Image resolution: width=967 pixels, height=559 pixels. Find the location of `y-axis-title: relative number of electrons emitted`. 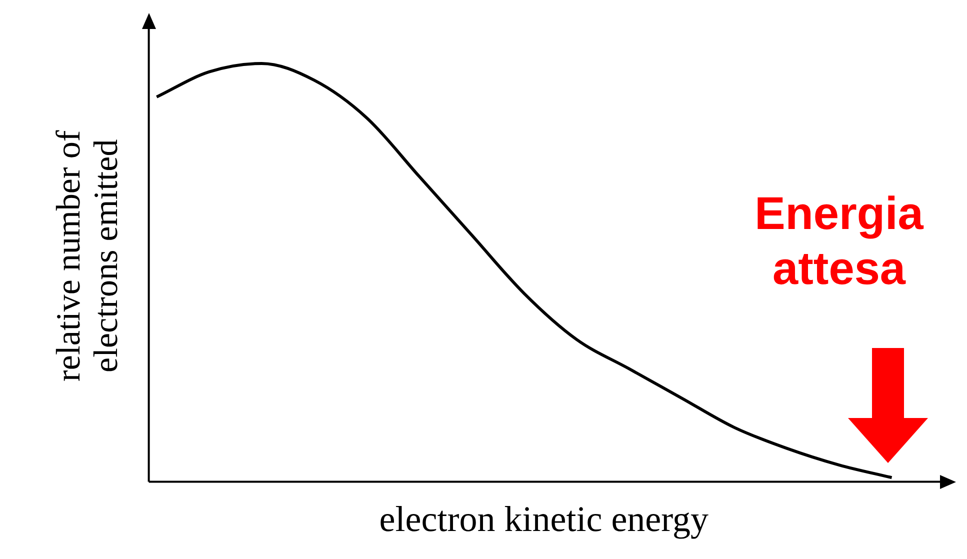

y-axis-title: relative number of electrons emitted is located at coordinates (88, 256).